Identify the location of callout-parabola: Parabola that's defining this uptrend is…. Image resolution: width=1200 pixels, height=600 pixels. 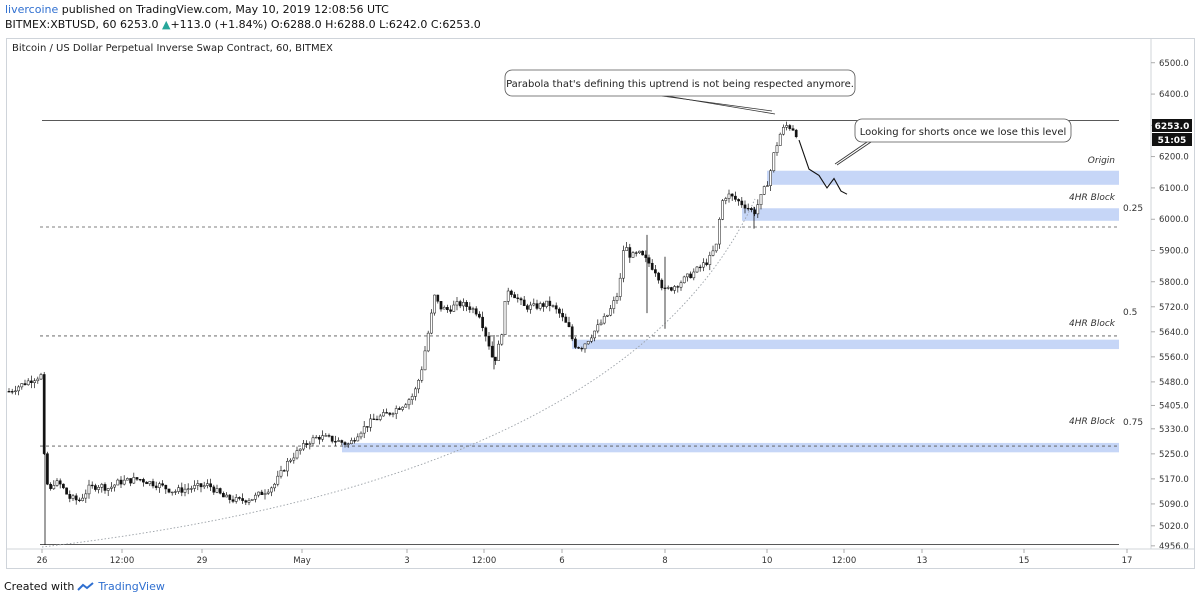
(680, 92).